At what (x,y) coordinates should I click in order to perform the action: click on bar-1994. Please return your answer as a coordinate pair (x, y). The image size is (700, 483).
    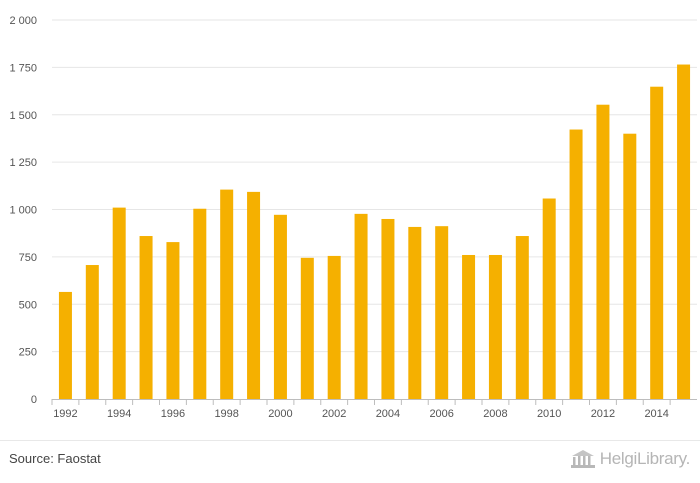
    Looking at the image, I should click on (119, 303).